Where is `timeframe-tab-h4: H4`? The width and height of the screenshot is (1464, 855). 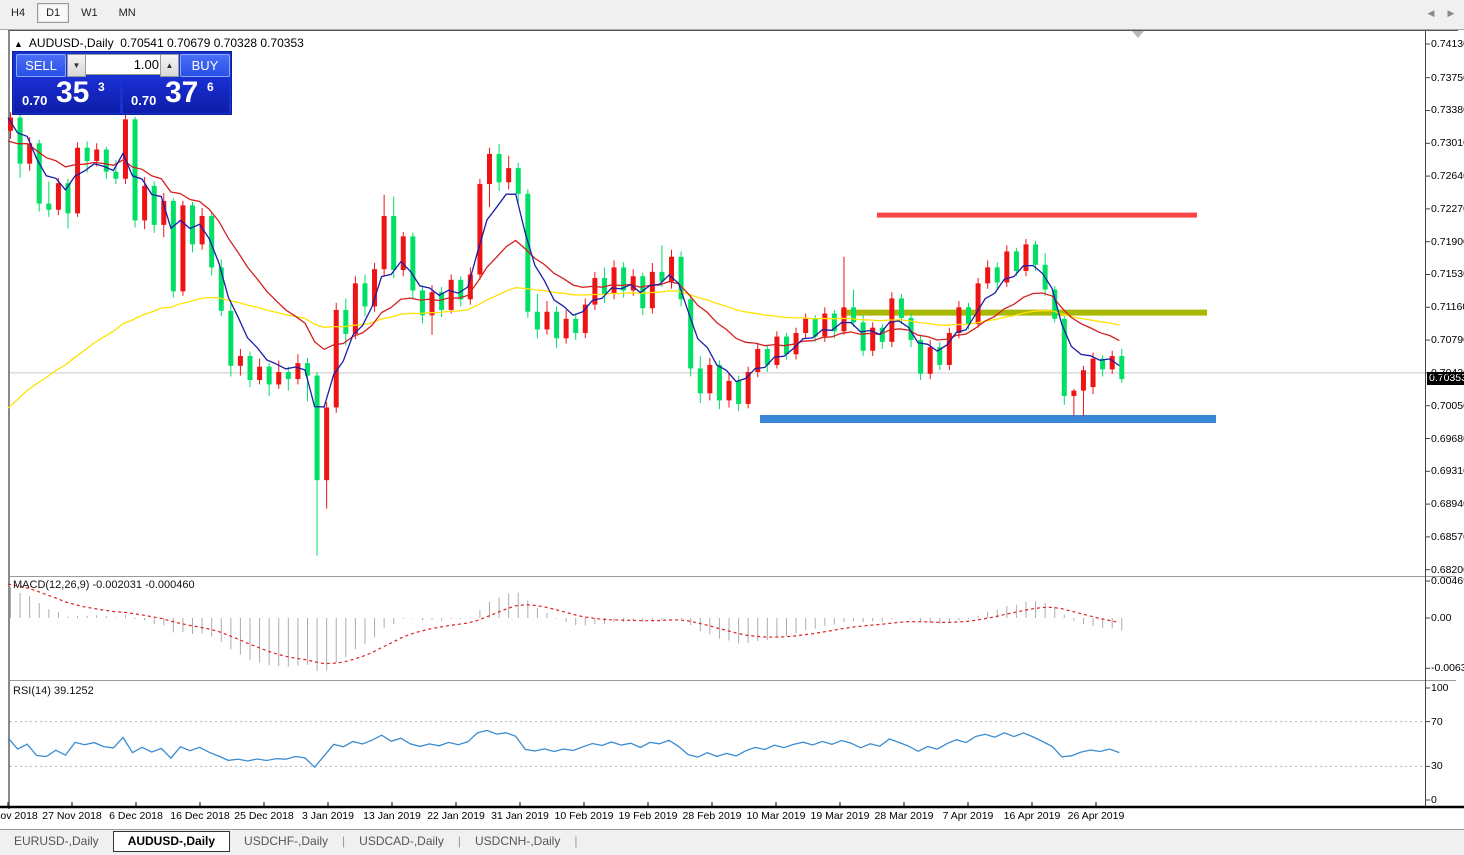 timeframe-tab-h4: H4 is located at coordinates (18, 13).